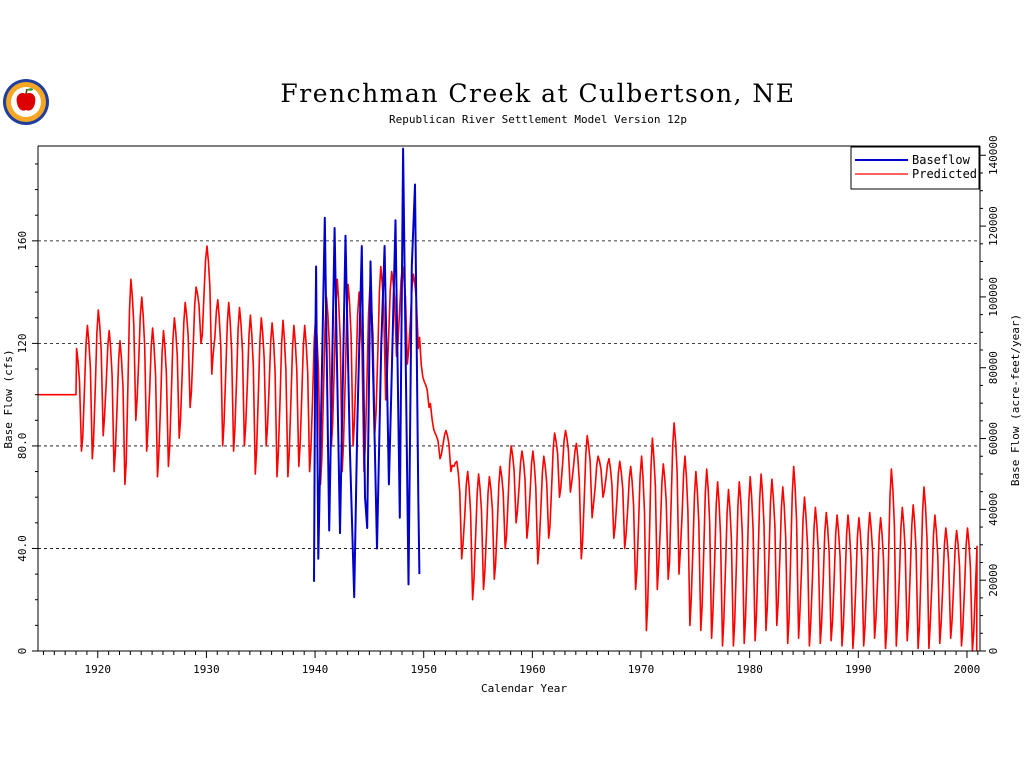 This screenshot has height=768, width=1024. Describe the element at coordinates (22, 651) in the screenshot. I see `y-tick-label: 0` at that location.